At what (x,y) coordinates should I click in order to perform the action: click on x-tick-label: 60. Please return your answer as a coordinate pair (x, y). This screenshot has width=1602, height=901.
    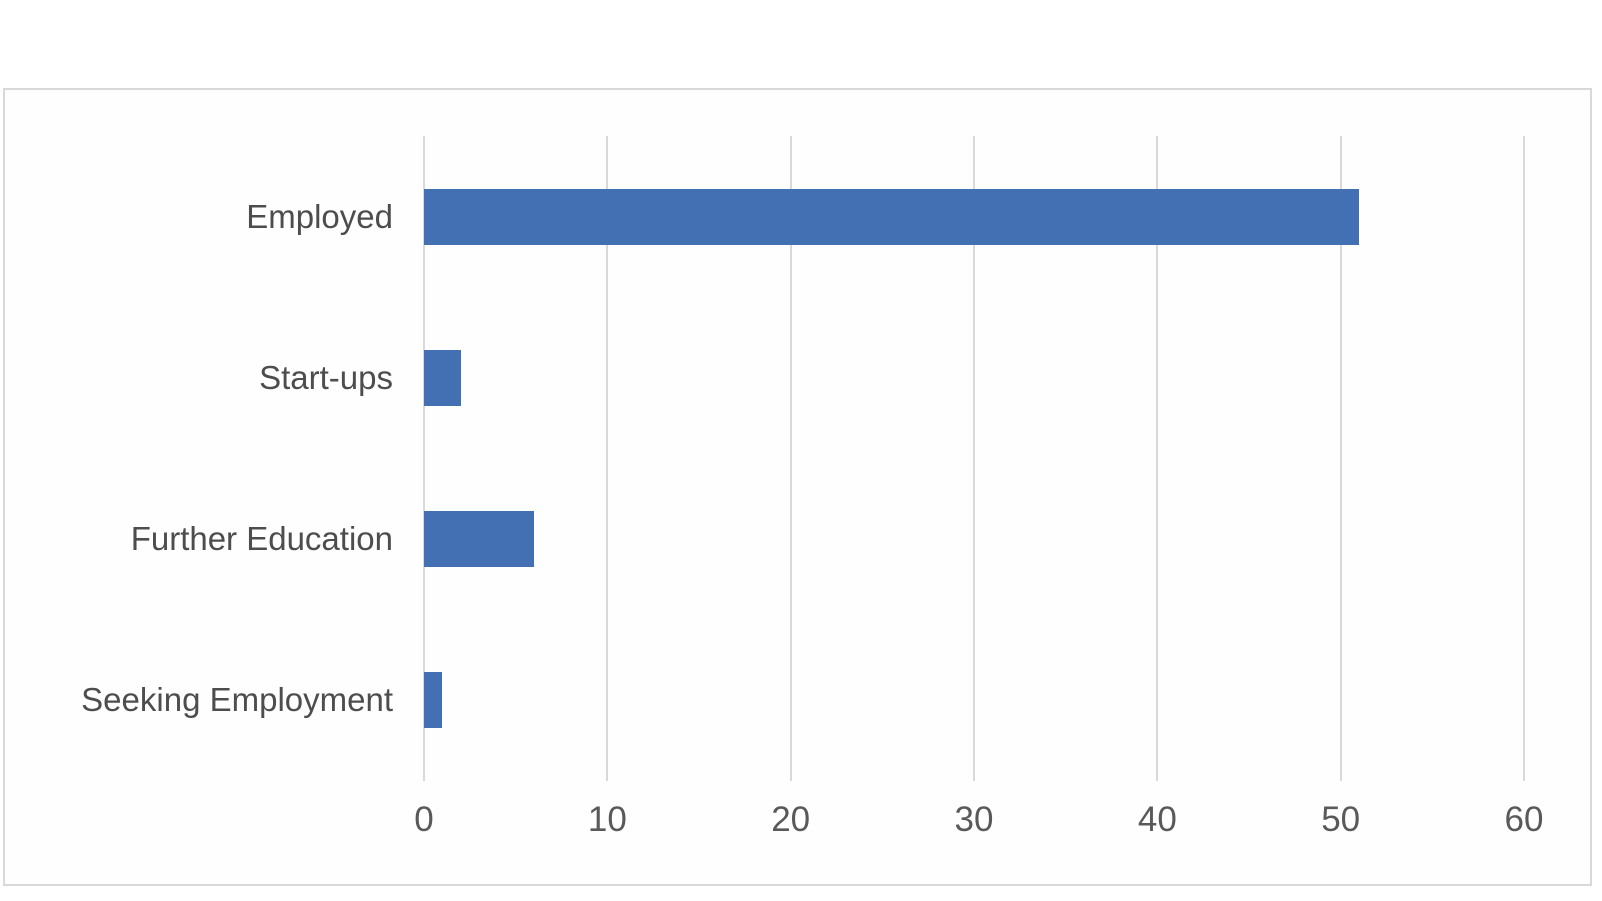
    Looking at the image, I should click on (1524, 819).